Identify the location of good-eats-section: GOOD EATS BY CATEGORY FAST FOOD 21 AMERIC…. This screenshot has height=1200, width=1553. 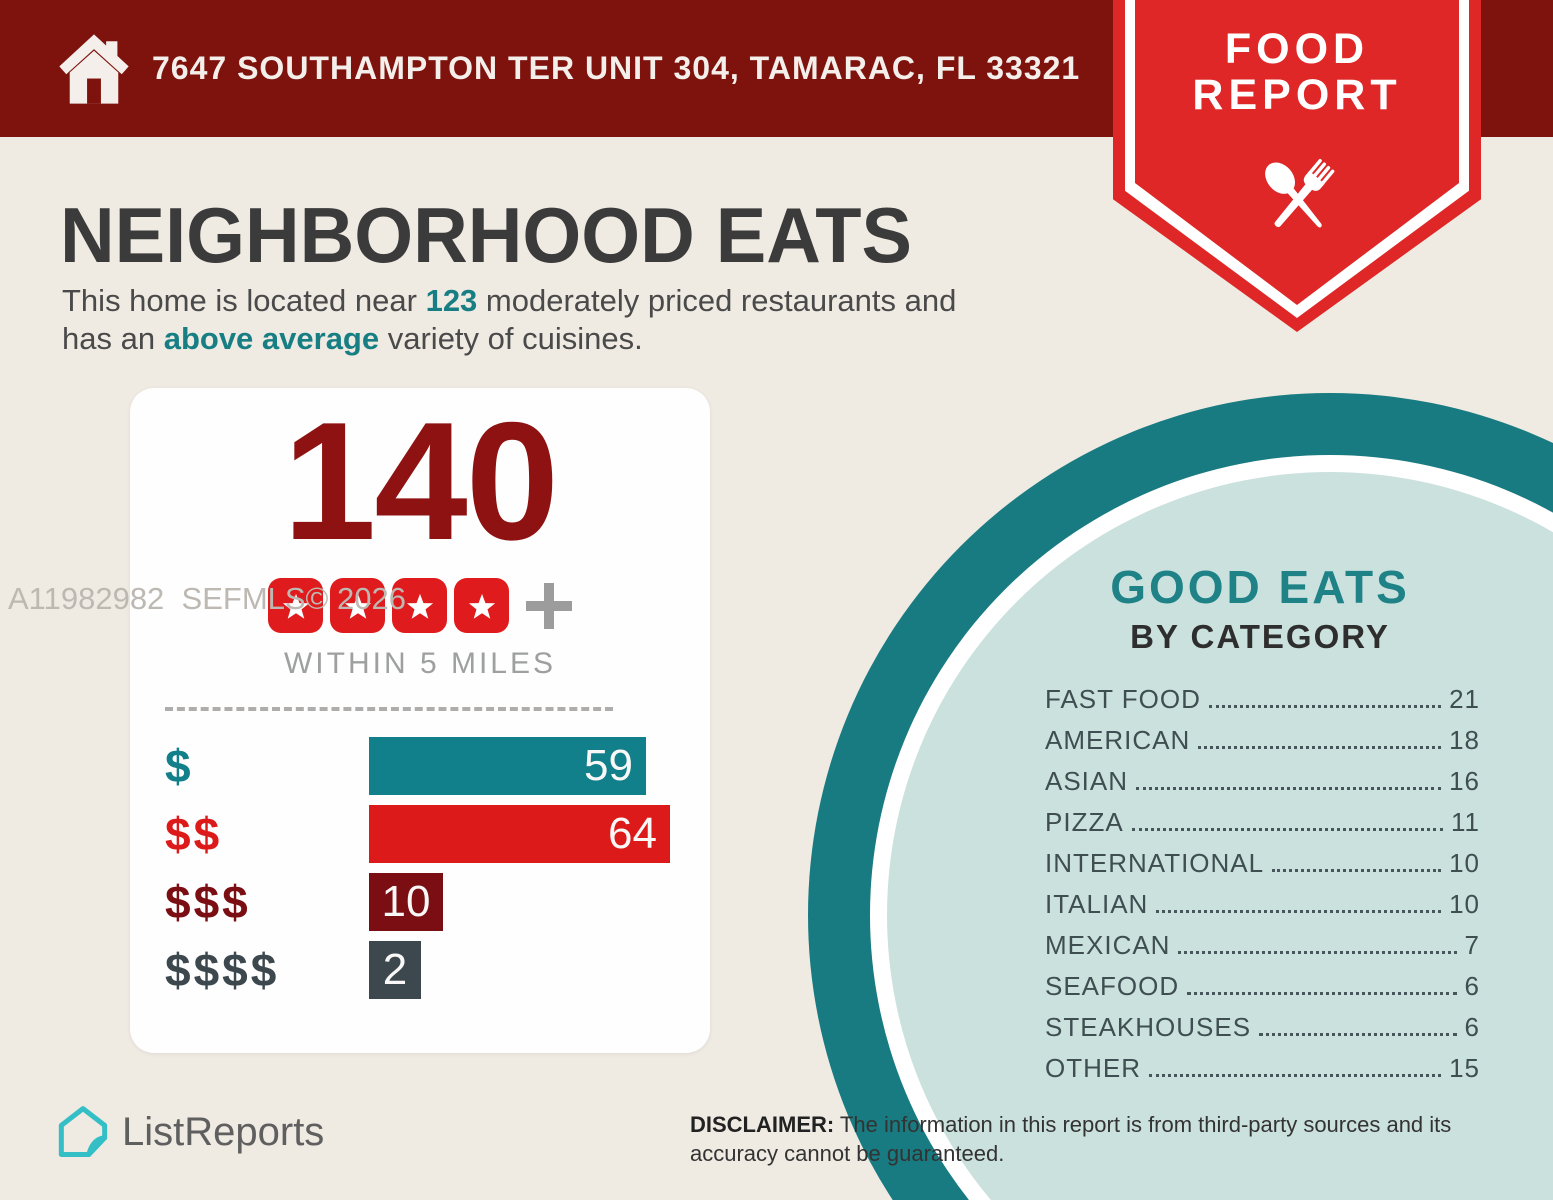
(1260, 835).